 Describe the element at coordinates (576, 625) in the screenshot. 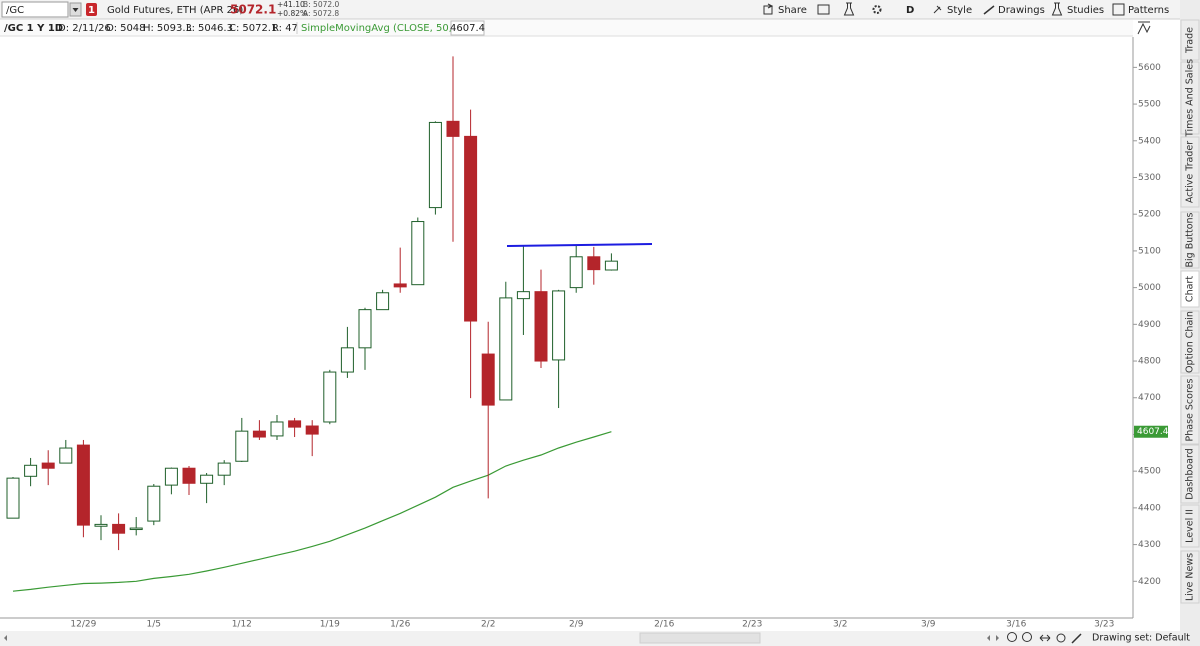

I see `x-tick-label: 2/9` at that location.